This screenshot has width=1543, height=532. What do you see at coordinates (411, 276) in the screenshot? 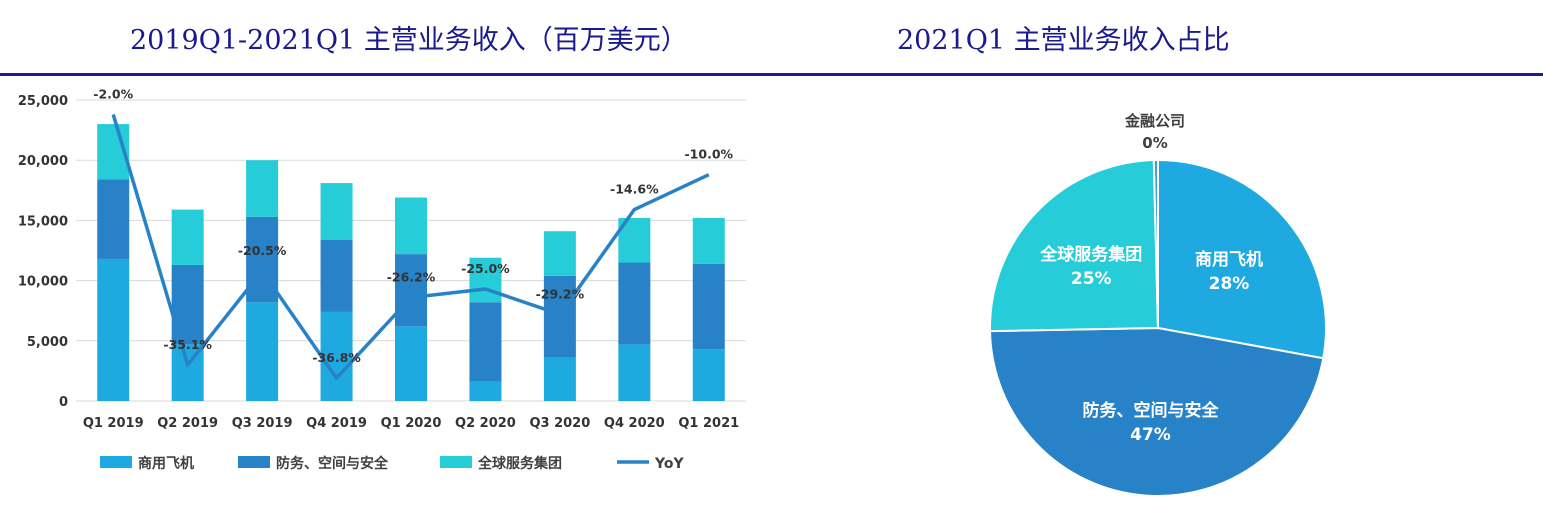
I see `yoy-data-label: -26.2%` at bounding box center [411, 276].